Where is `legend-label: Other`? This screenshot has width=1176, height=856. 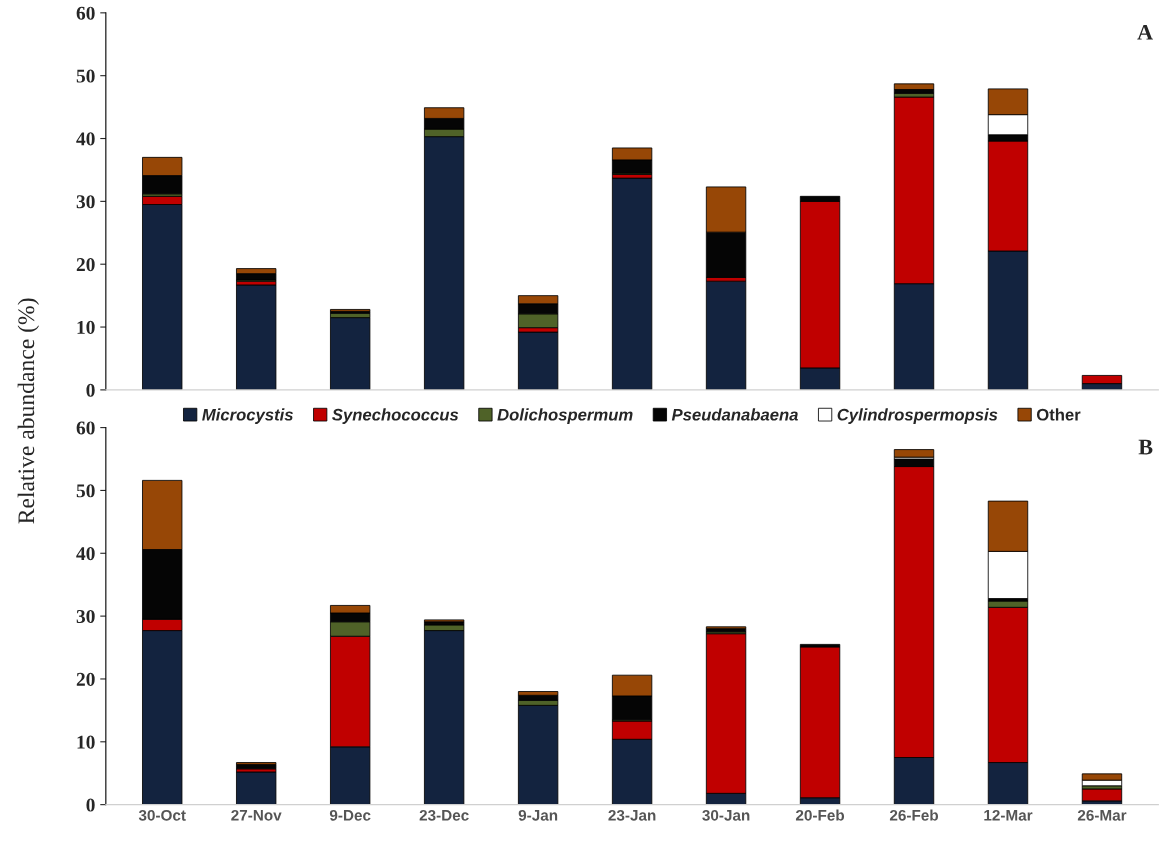
legend-label: Other is located at coordinates (1058, 414).